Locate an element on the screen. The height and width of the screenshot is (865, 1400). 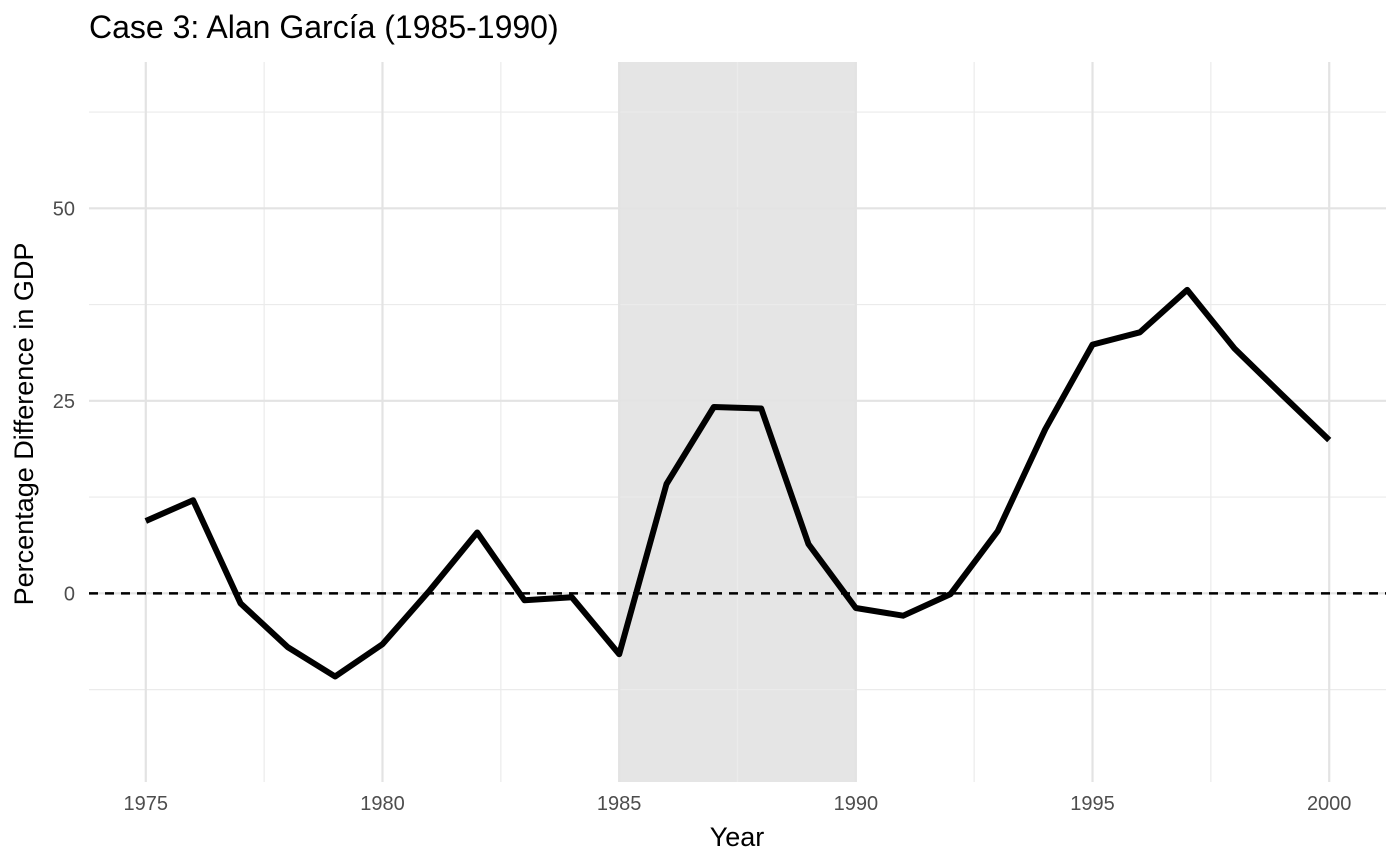
x-tick-label: 1985 is located at coordinates (619, 804).